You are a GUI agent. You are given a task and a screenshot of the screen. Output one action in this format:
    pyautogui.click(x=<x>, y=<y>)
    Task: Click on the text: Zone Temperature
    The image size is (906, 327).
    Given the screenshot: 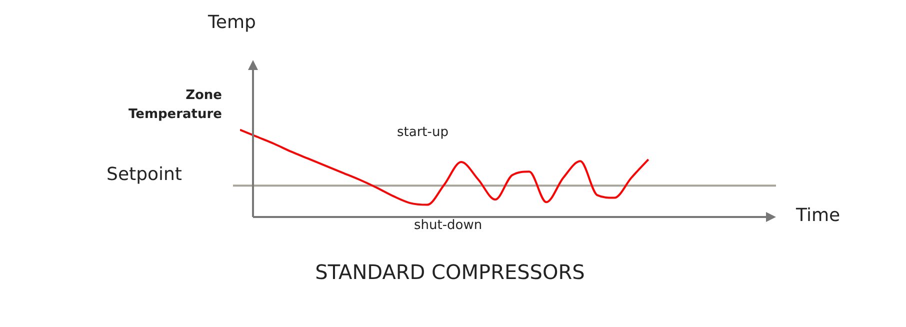 What is the action you would take?
    pyautogui.click(x=175, y=105)
    